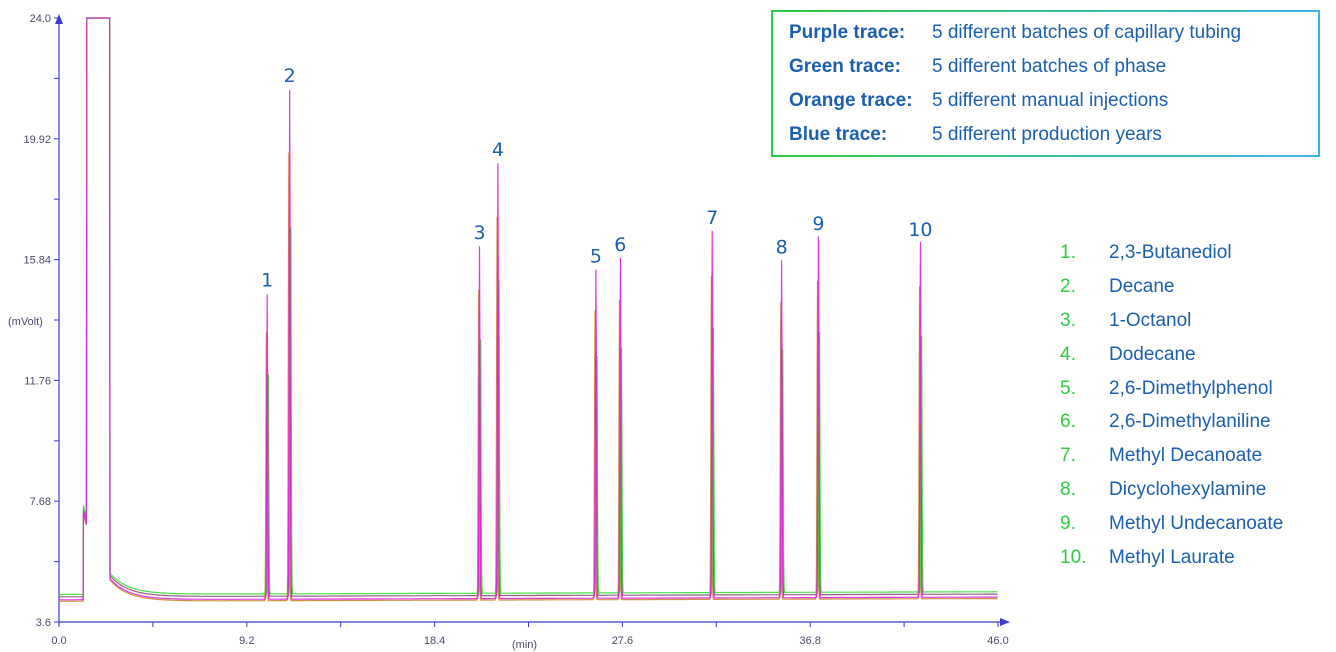 The width and height of the screenshot is (1336, 652). I want to click on peak-label: 6, so click(620, 245).